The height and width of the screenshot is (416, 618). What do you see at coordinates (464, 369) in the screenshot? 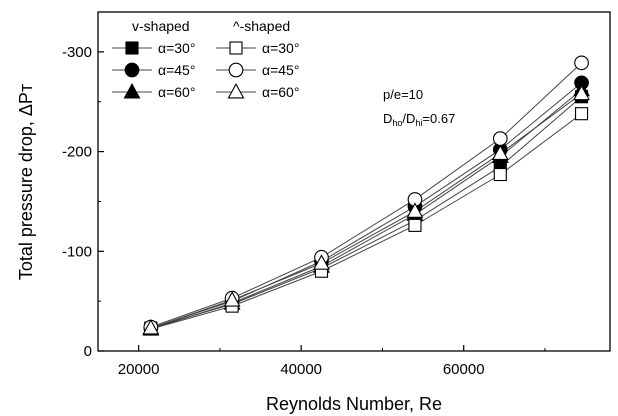
I see `x-tick-label: 60000` at bounding box center [464, 369].